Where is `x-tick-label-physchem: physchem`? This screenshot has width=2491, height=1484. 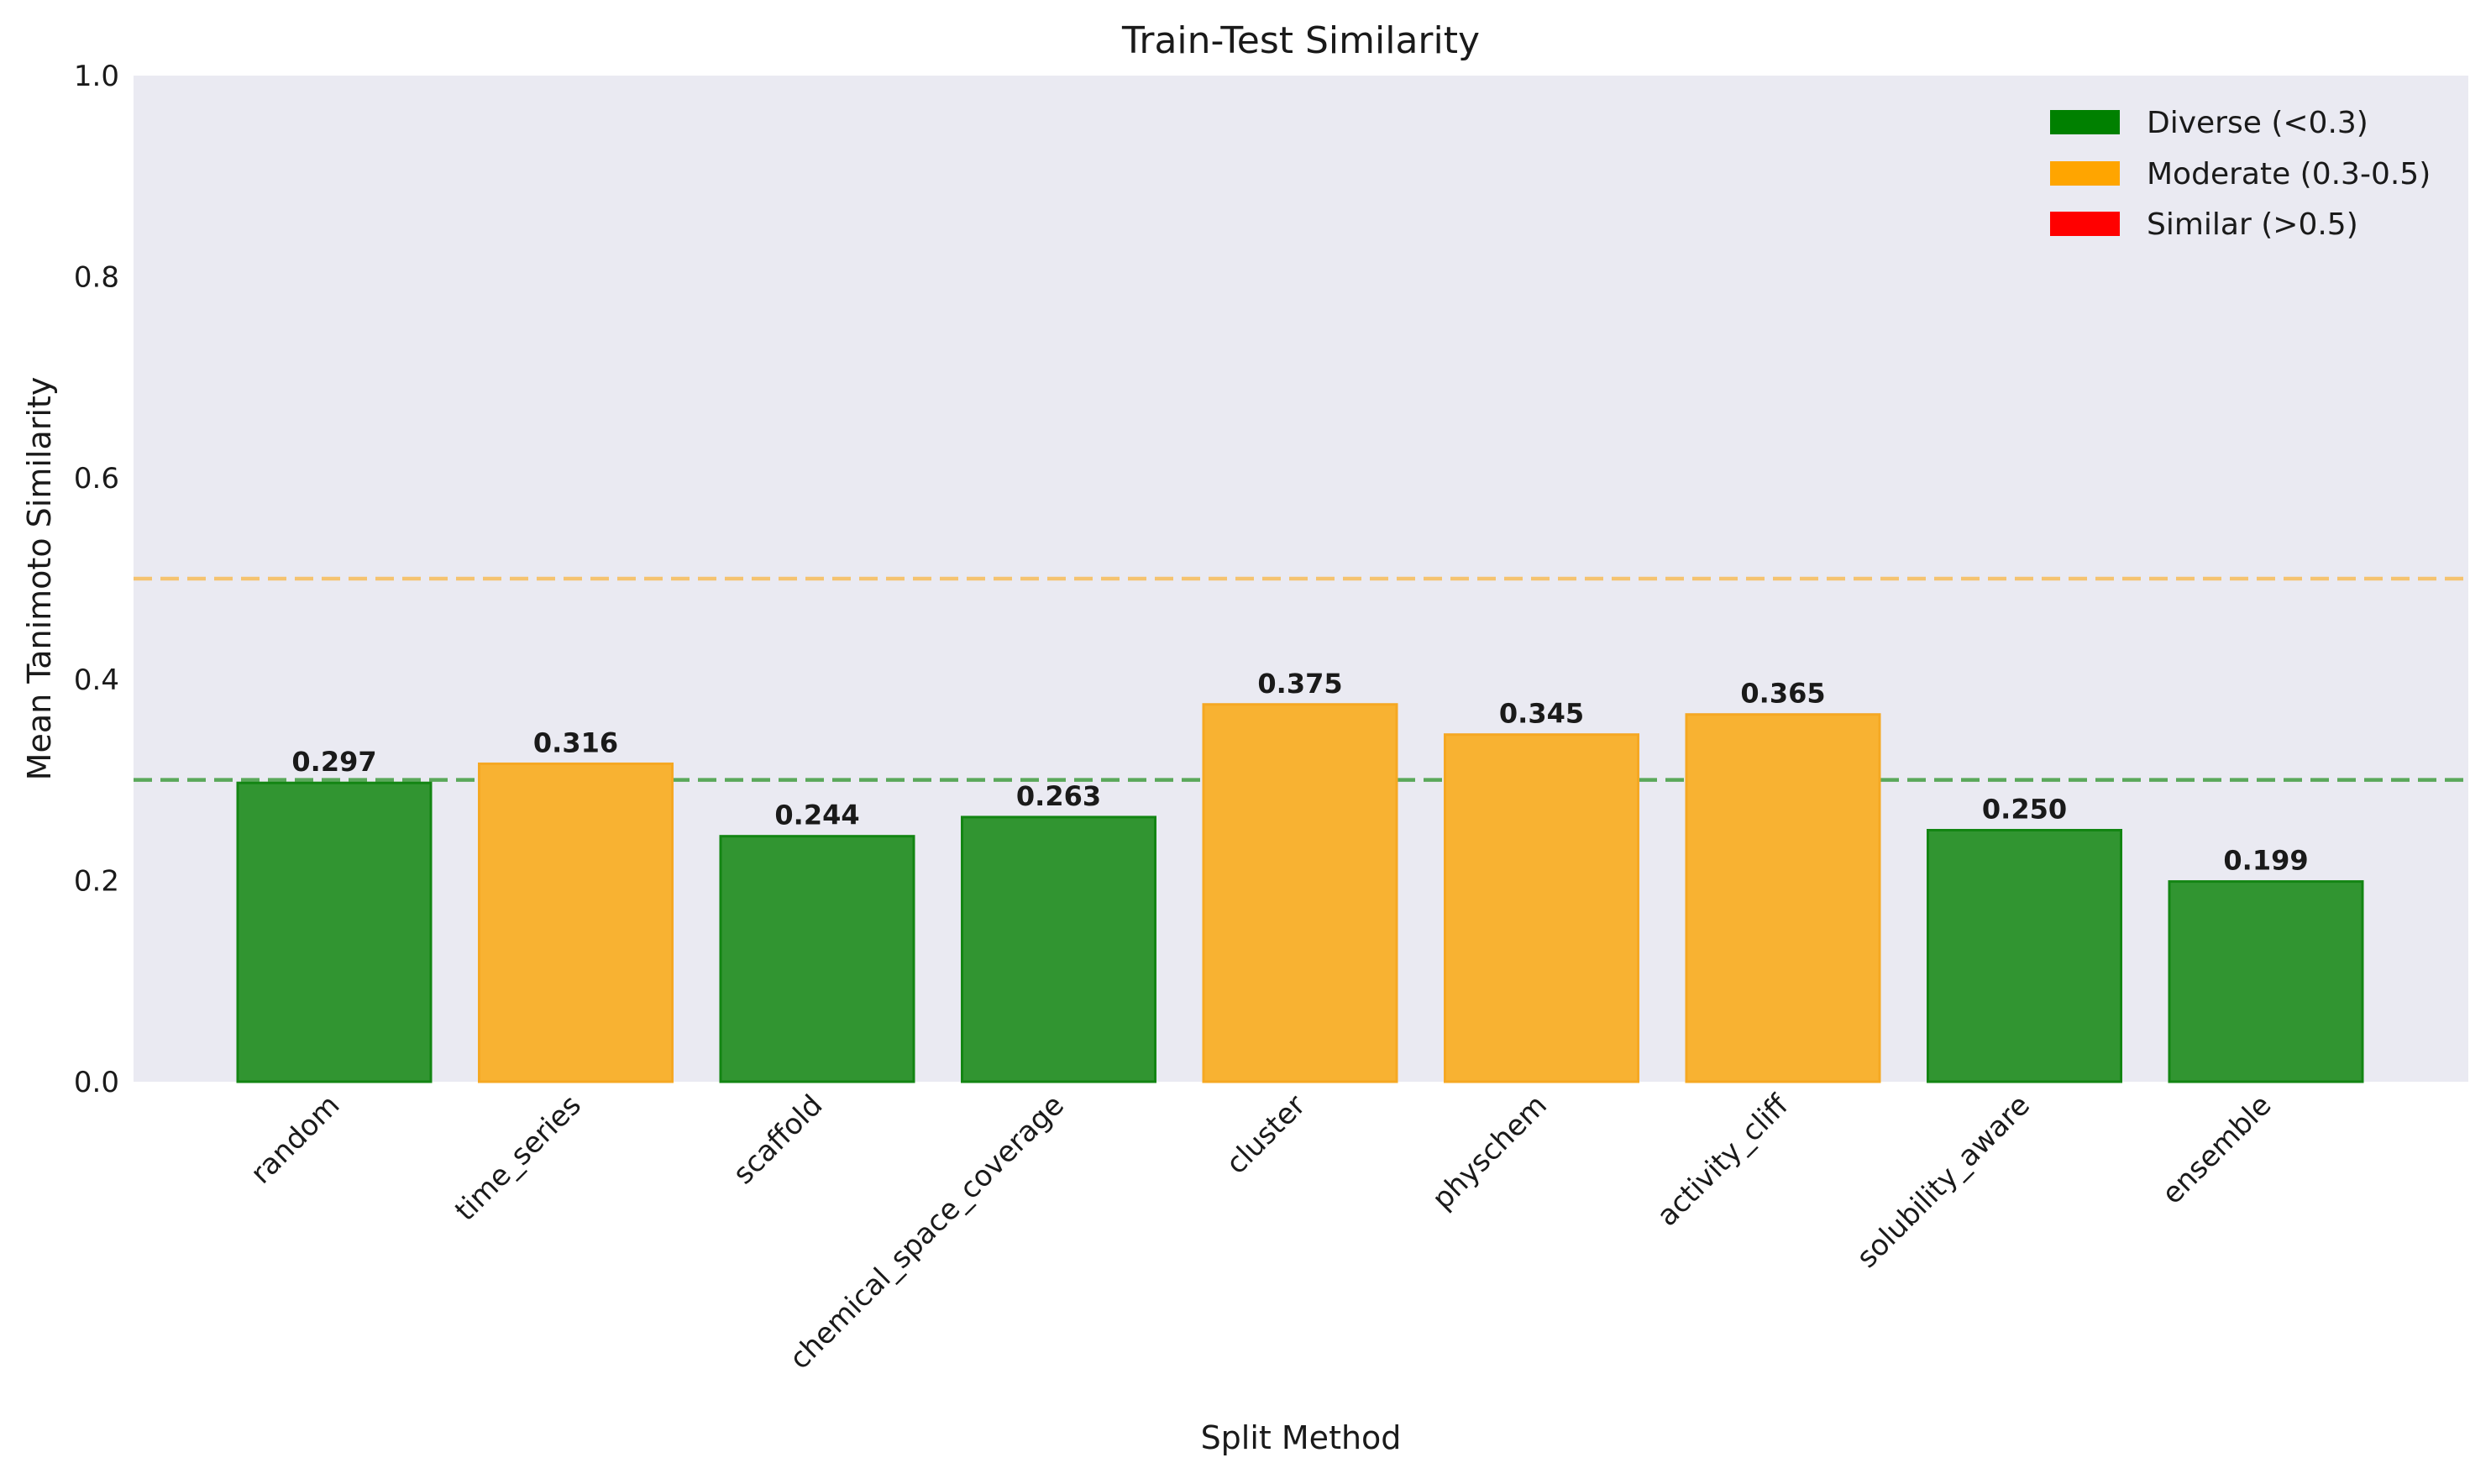 x-tick-label-physchem: physchem is located at coordinates (1490, 1152).